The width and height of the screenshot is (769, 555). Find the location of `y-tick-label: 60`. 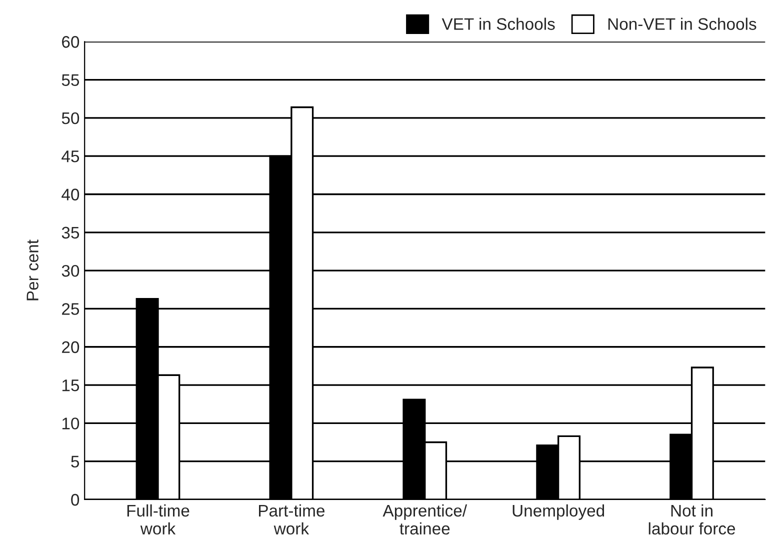

y-tick-label: 60 is located at coordinates (71, 42).